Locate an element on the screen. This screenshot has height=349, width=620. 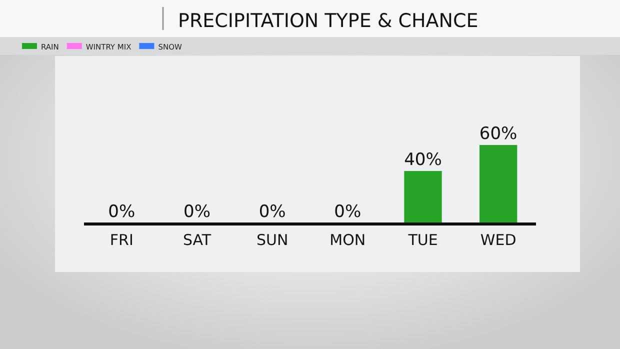
chart-title: PRECIPITATION TYPE & CHANCE is located at coordinates (328, 21).